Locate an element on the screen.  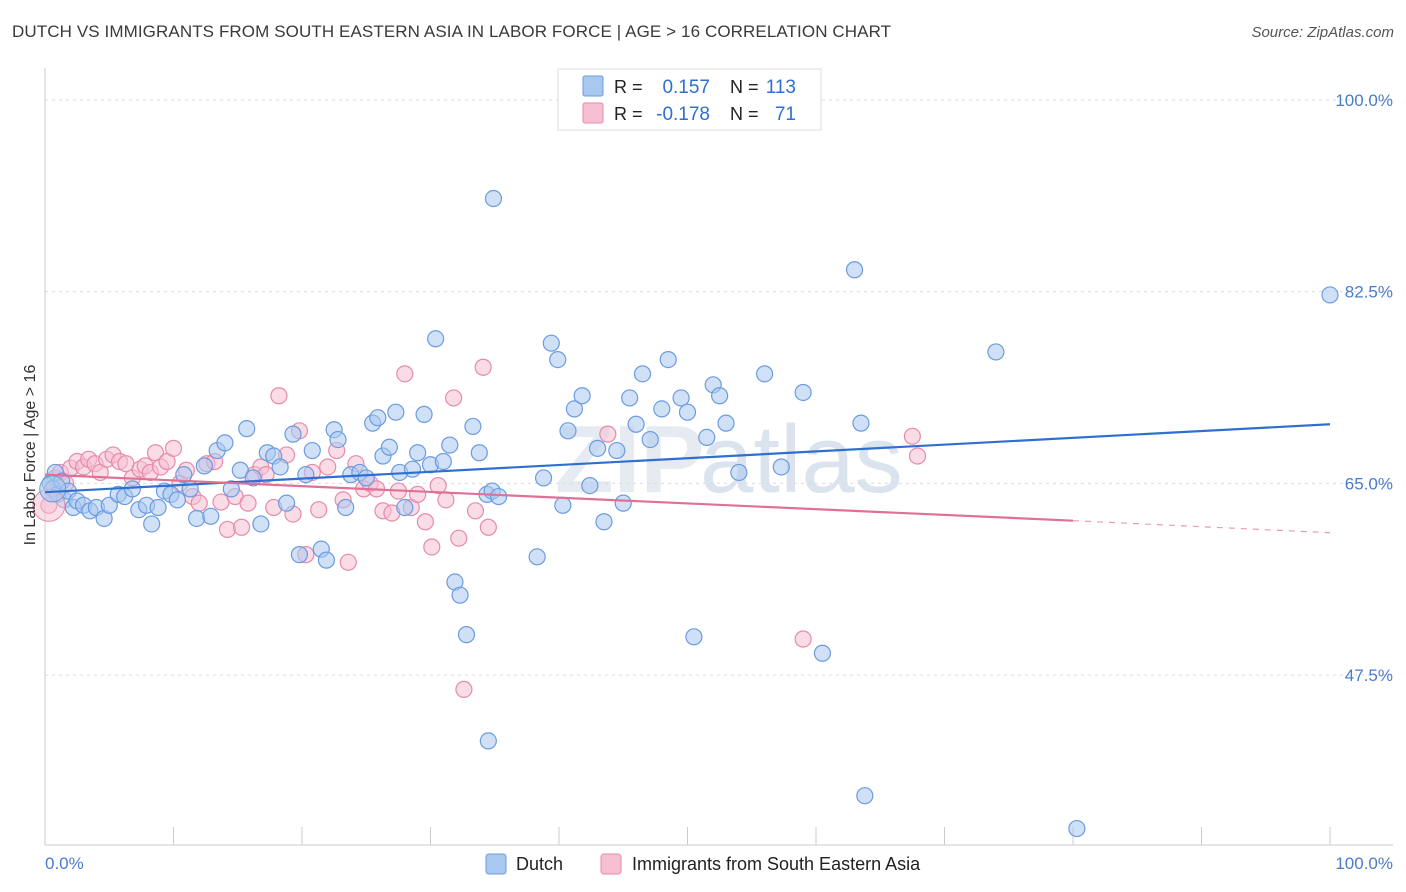
bottom-legend-swatch-dutch is located at coordinates (496, 864).